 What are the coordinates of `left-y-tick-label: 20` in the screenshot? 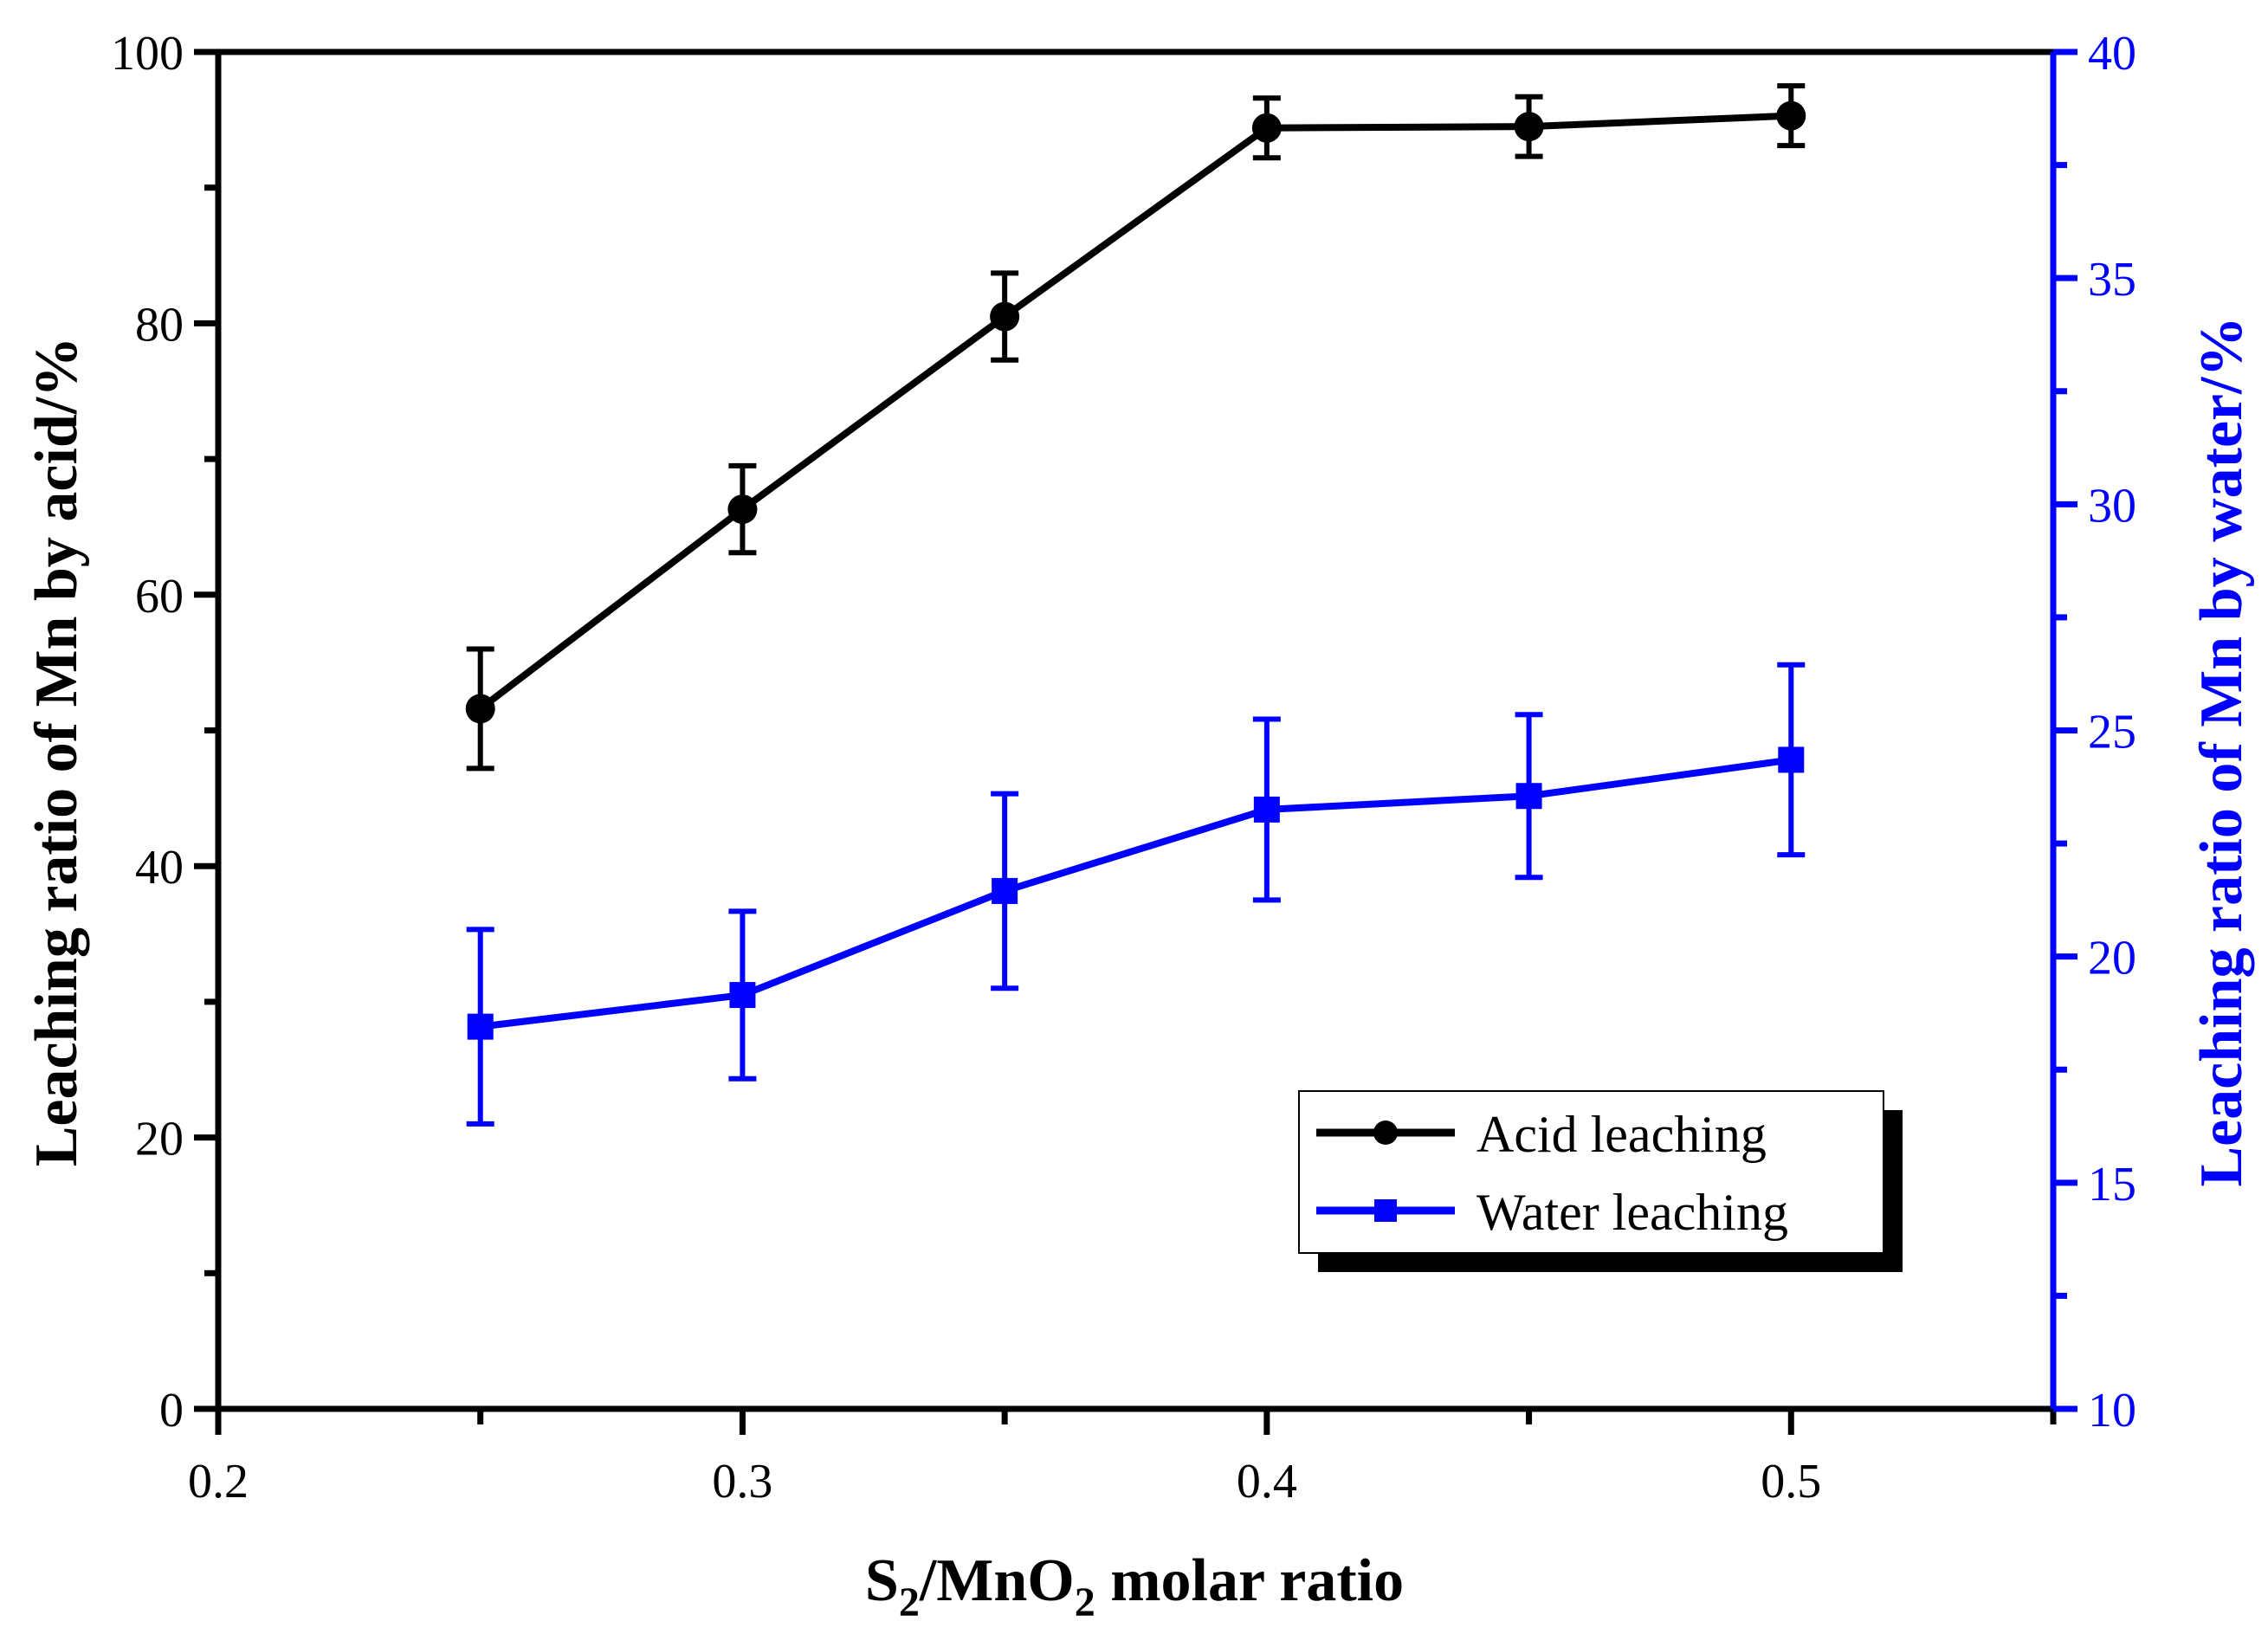 It's located at (159, 1139).